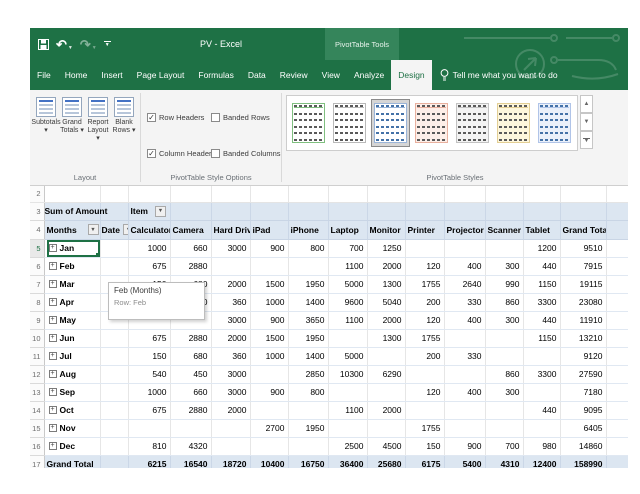 This screenshot has width=640, height=494. Describe the element at coordinates (411, 75) in the screenshot. I see `tab-design: Design` at that location.